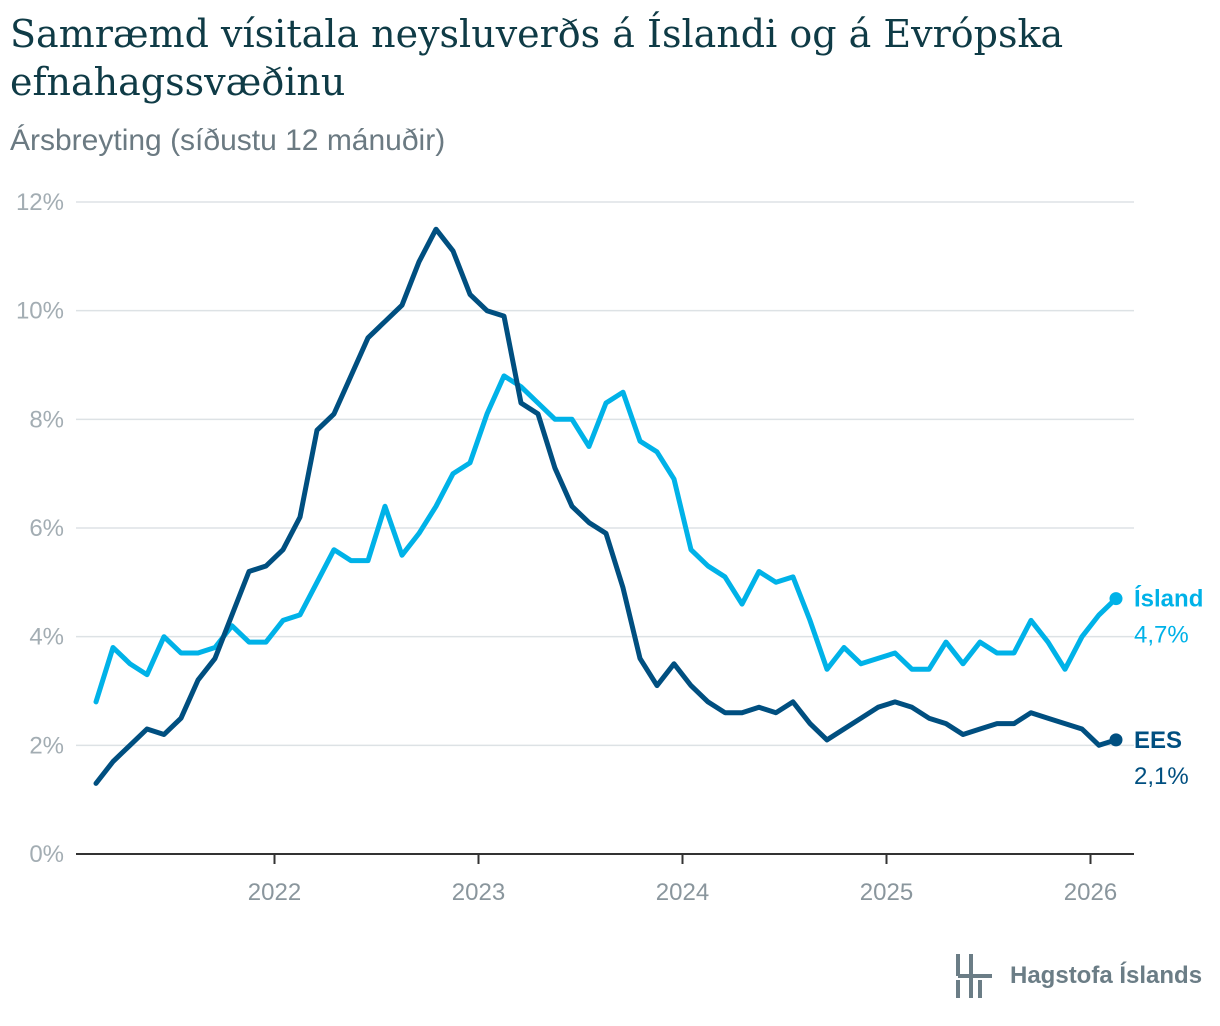 Image resolution: width=1220 pixels, height=1026 pixels. What do you see at coordinates (478, 892) in the screenshot?
I see `x-tick-label: 2023` at bounding box center [478, 892].